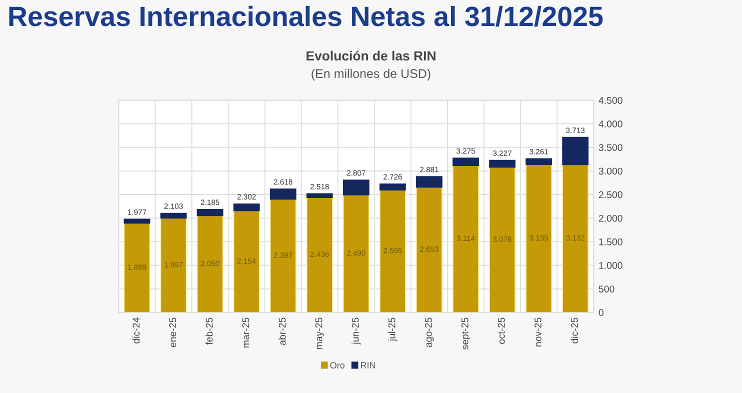 The width and height of the screenshot is (742, 393). I want to click on x-tick-label: dic-24, so click(136, 331).